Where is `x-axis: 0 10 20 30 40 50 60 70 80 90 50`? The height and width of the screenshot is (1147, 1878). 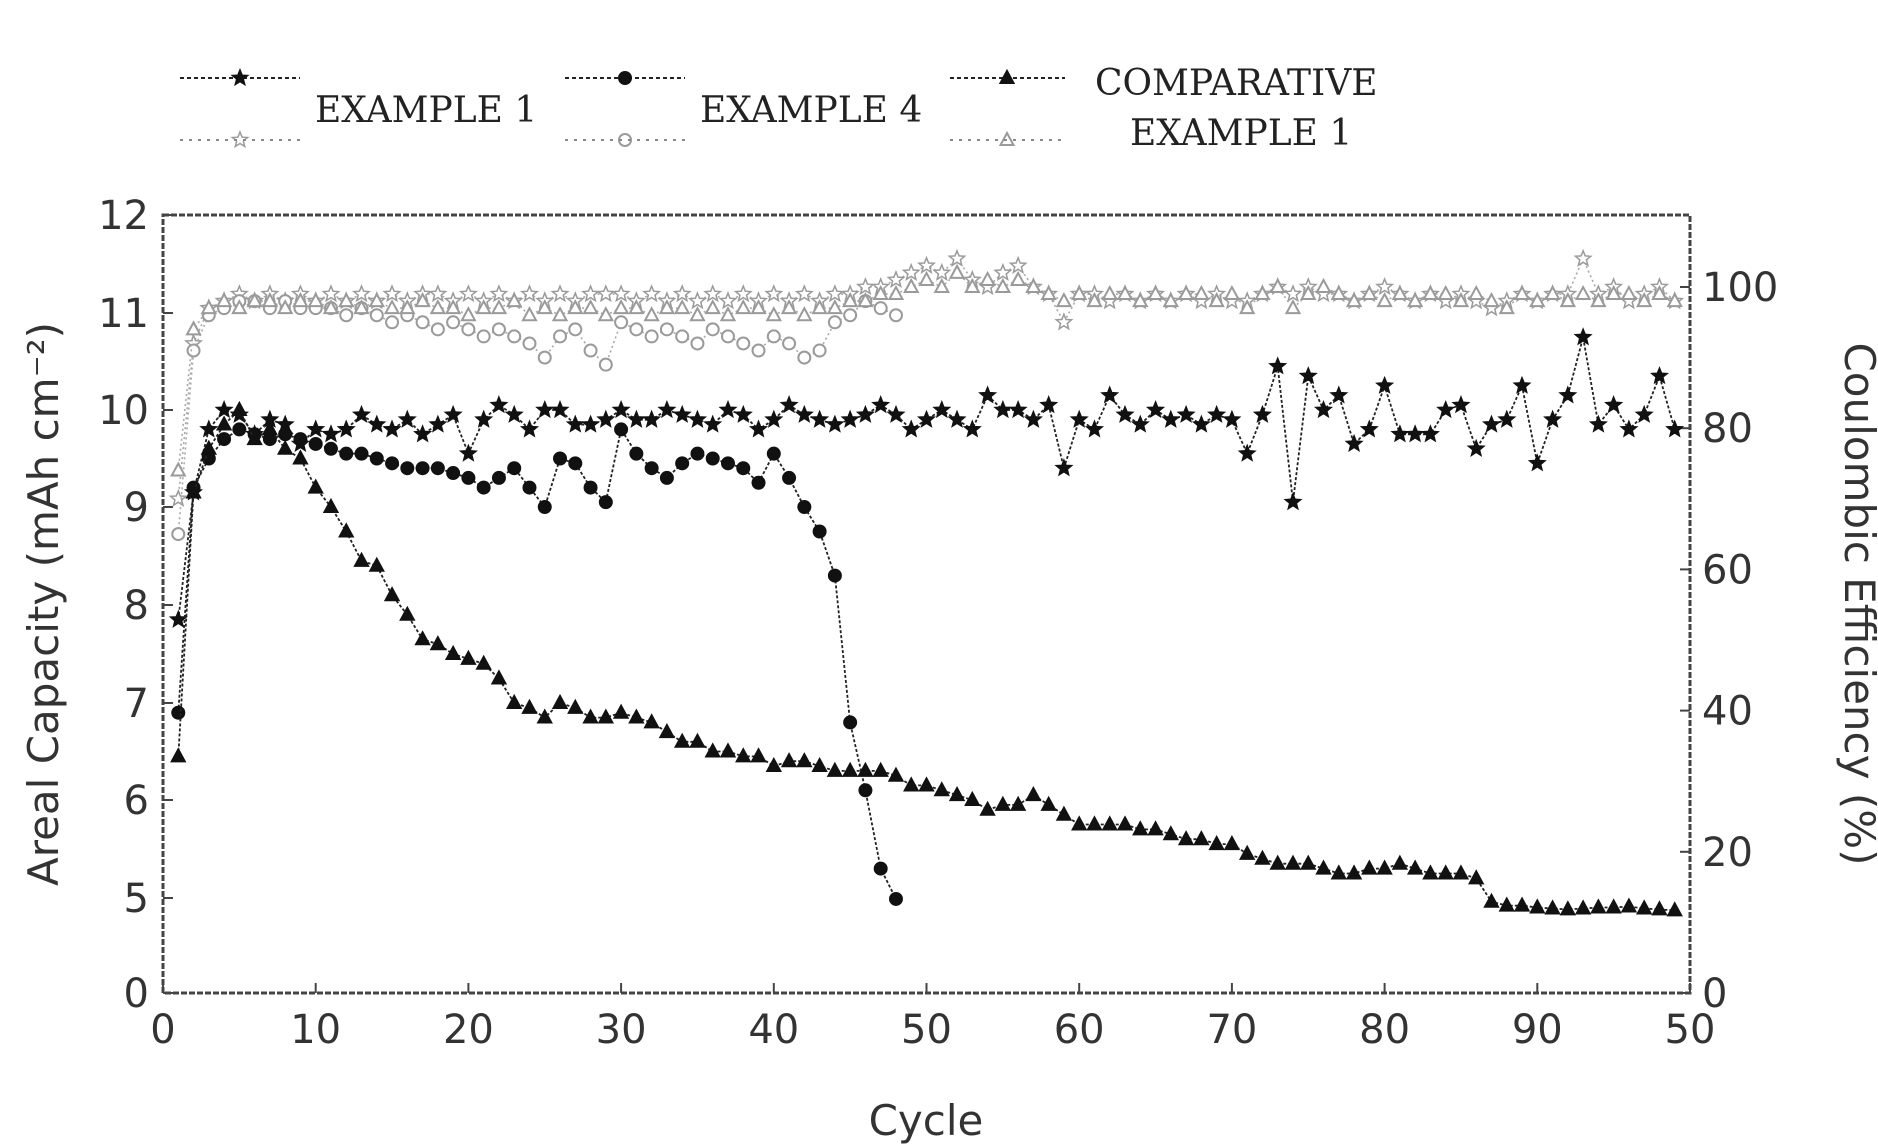 x-axis: 0 10 20 30 40 50 60 70 80 90 50 is located at coordinates (932, 1018).